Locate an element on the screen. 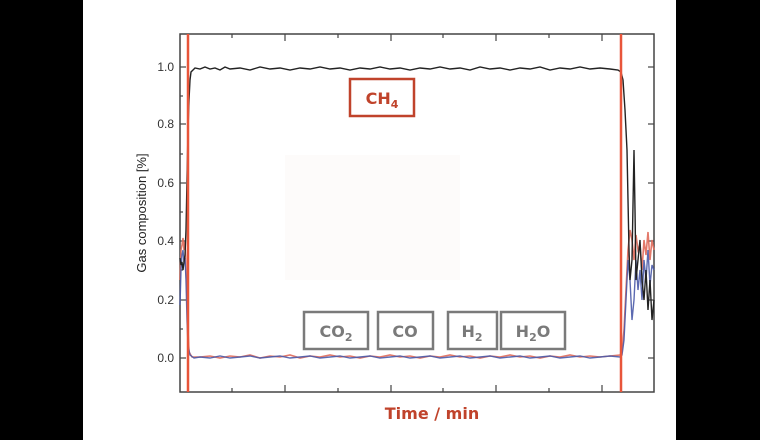 This screenshot has width=760, height=440. h2o-label-sub: 2 is located at coordinates (533, 337).